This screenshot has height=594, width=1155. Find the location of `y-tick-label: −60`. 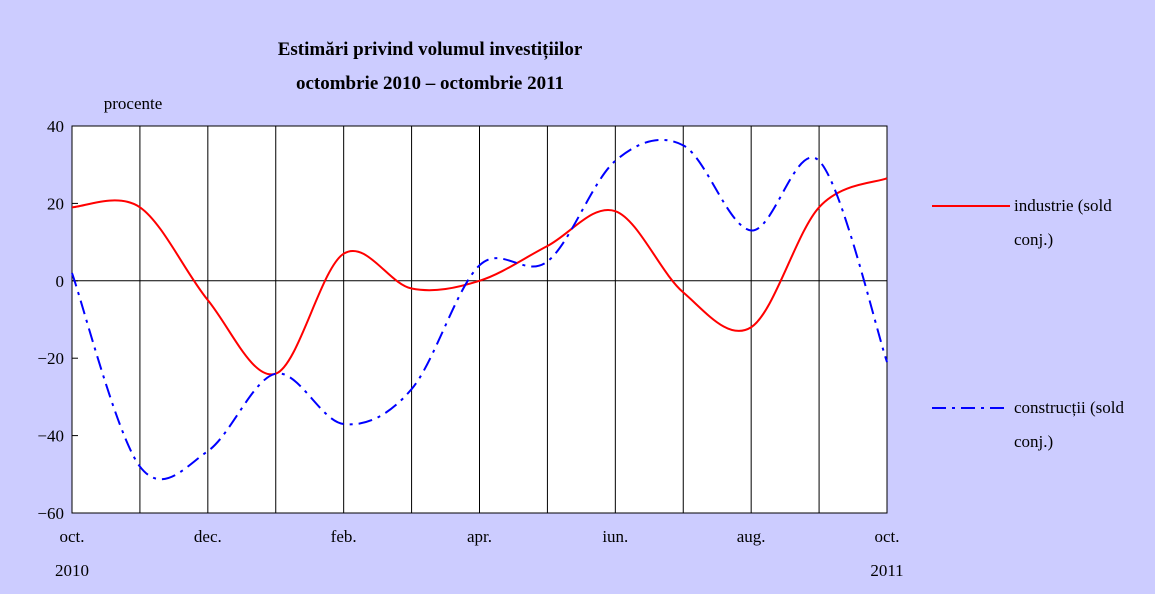

y-tick-label: −60 is located at coordinates (50, 513).